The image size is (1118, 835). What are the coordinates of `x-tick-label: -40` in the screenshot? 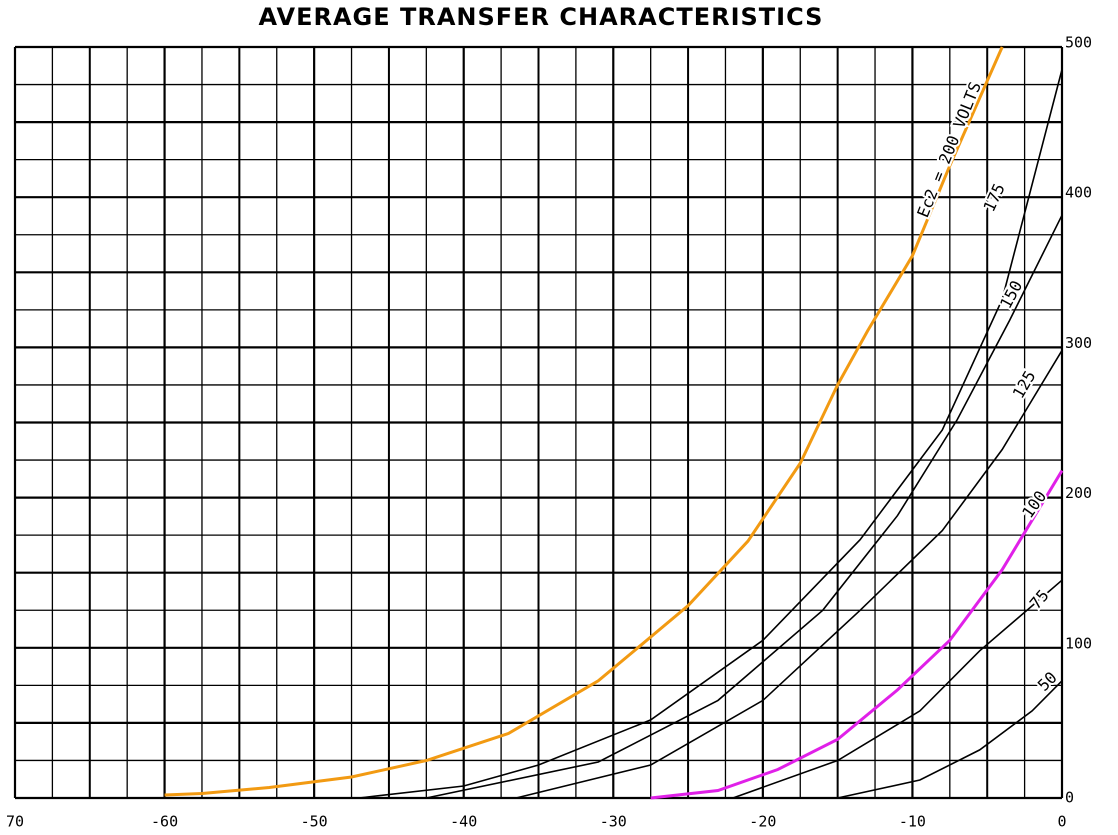 It's located at (463, 822).